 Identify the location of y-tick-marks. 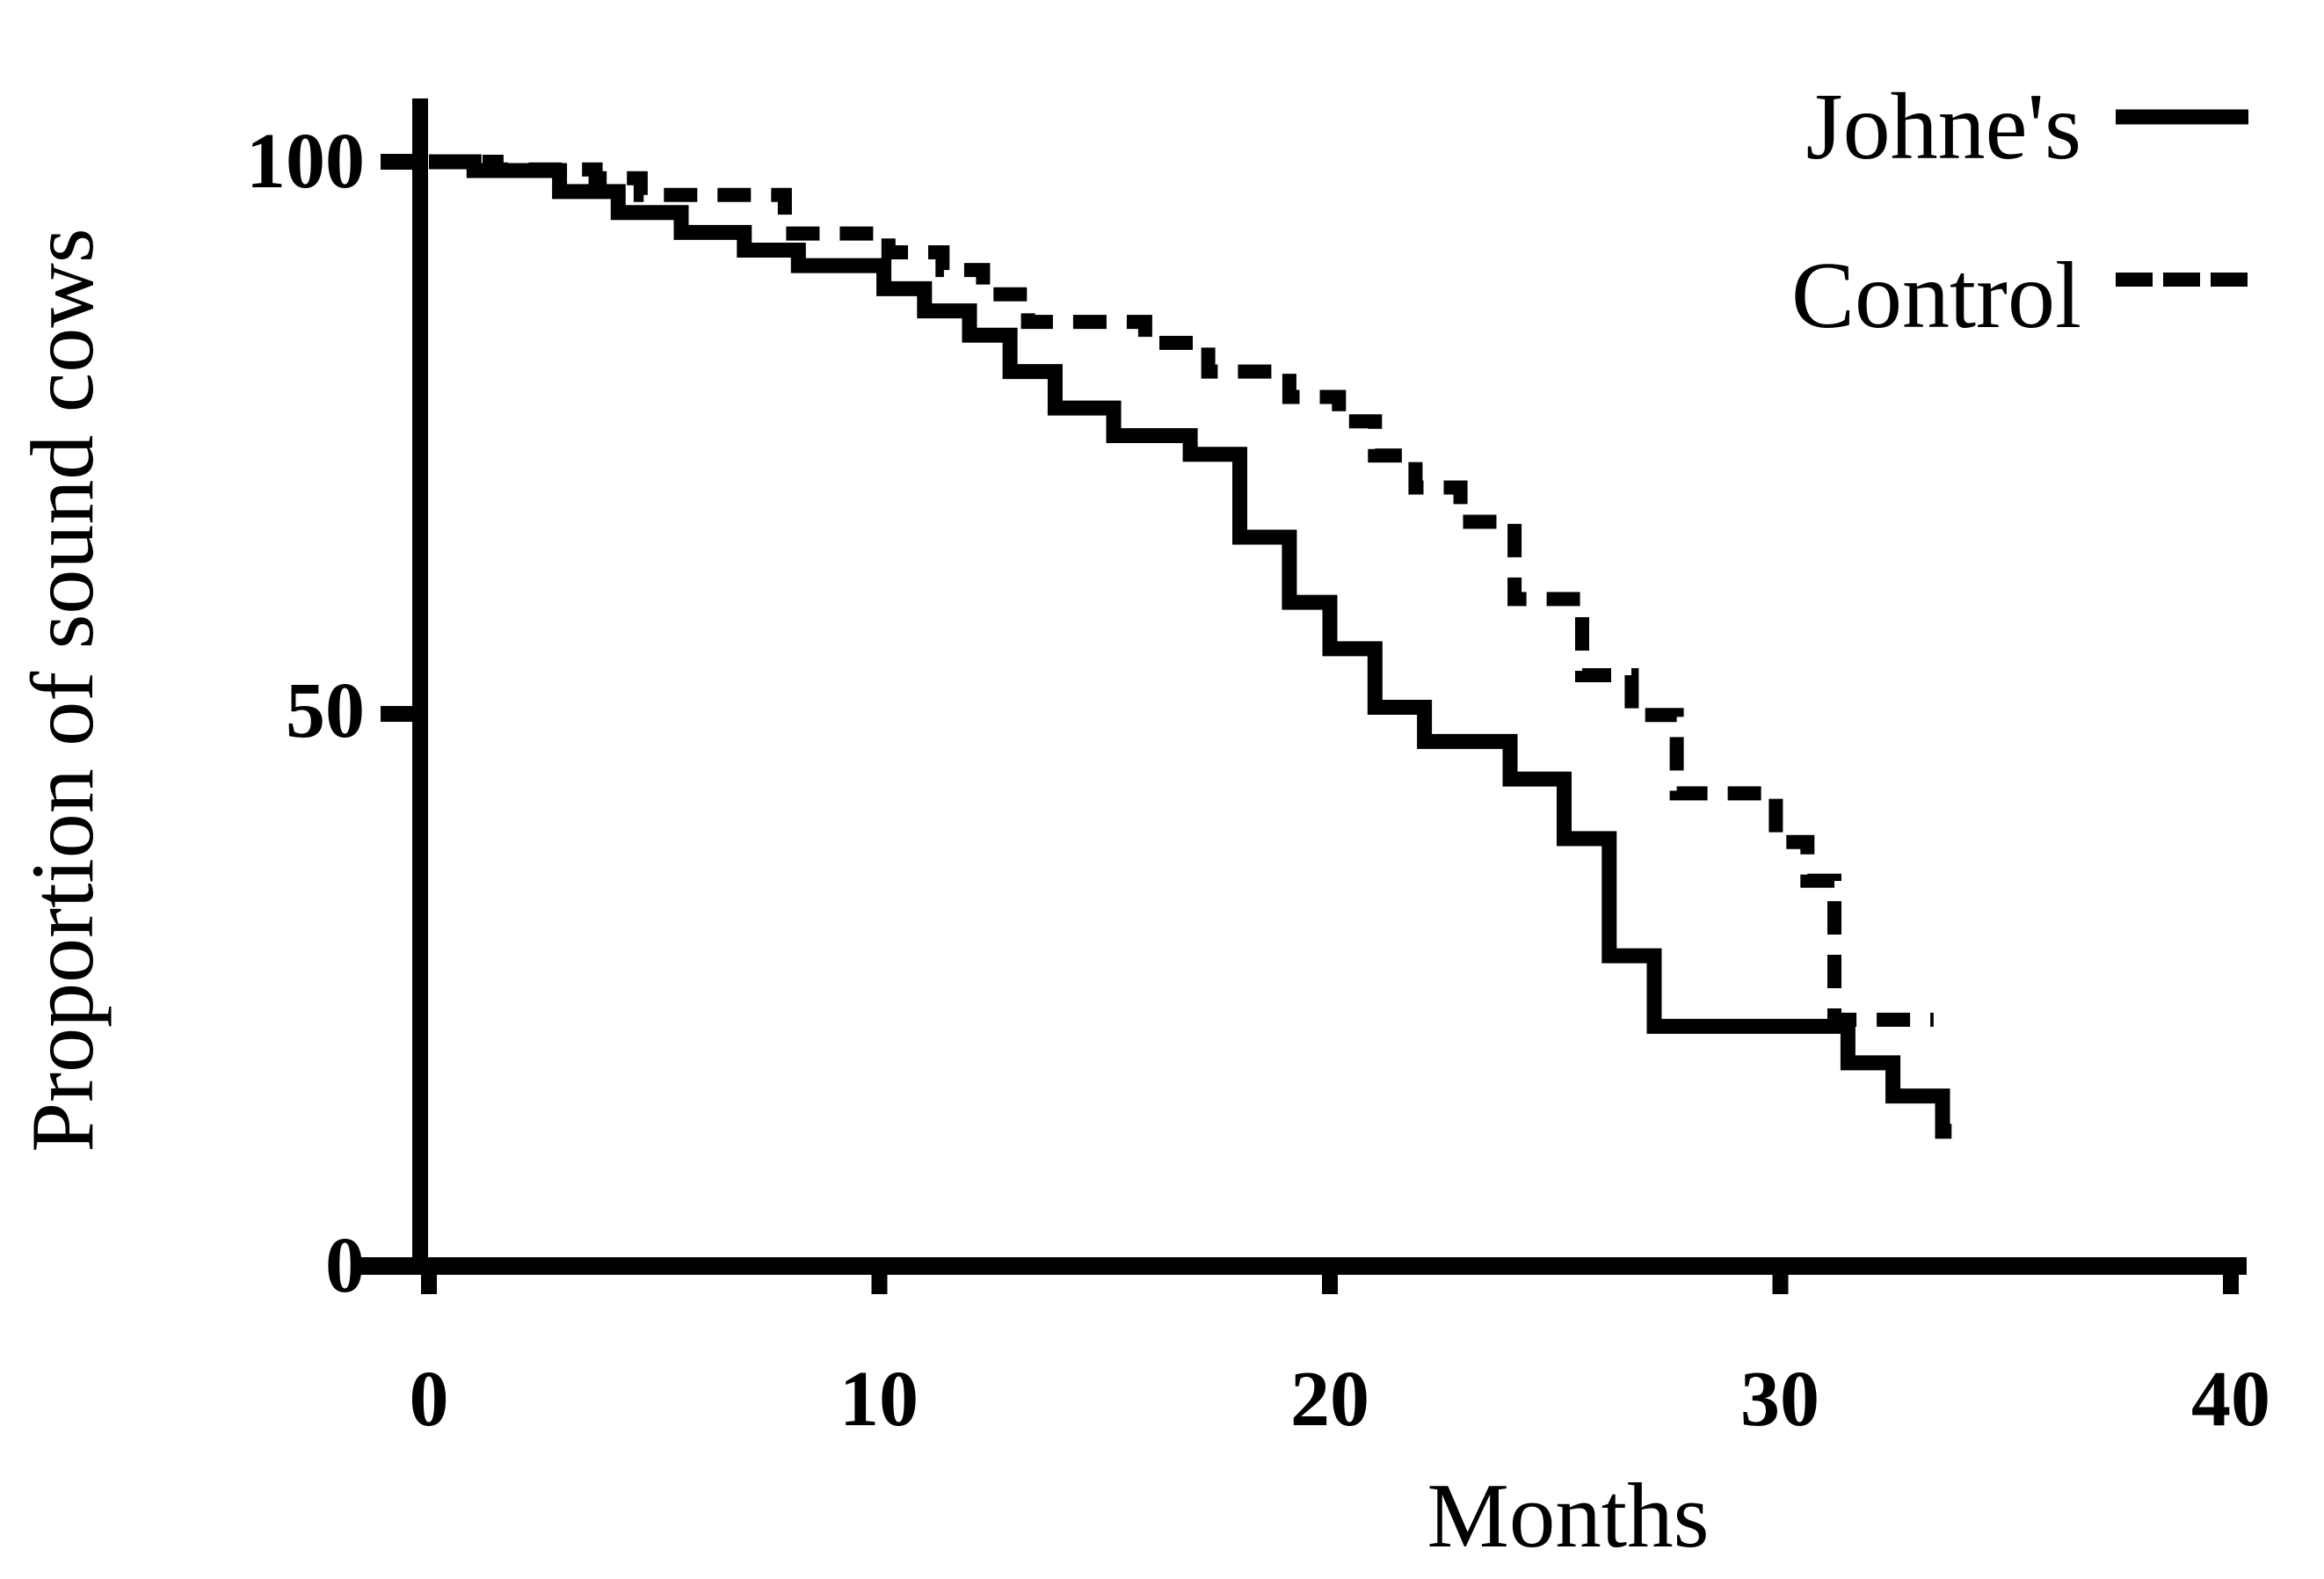
(404, 714).